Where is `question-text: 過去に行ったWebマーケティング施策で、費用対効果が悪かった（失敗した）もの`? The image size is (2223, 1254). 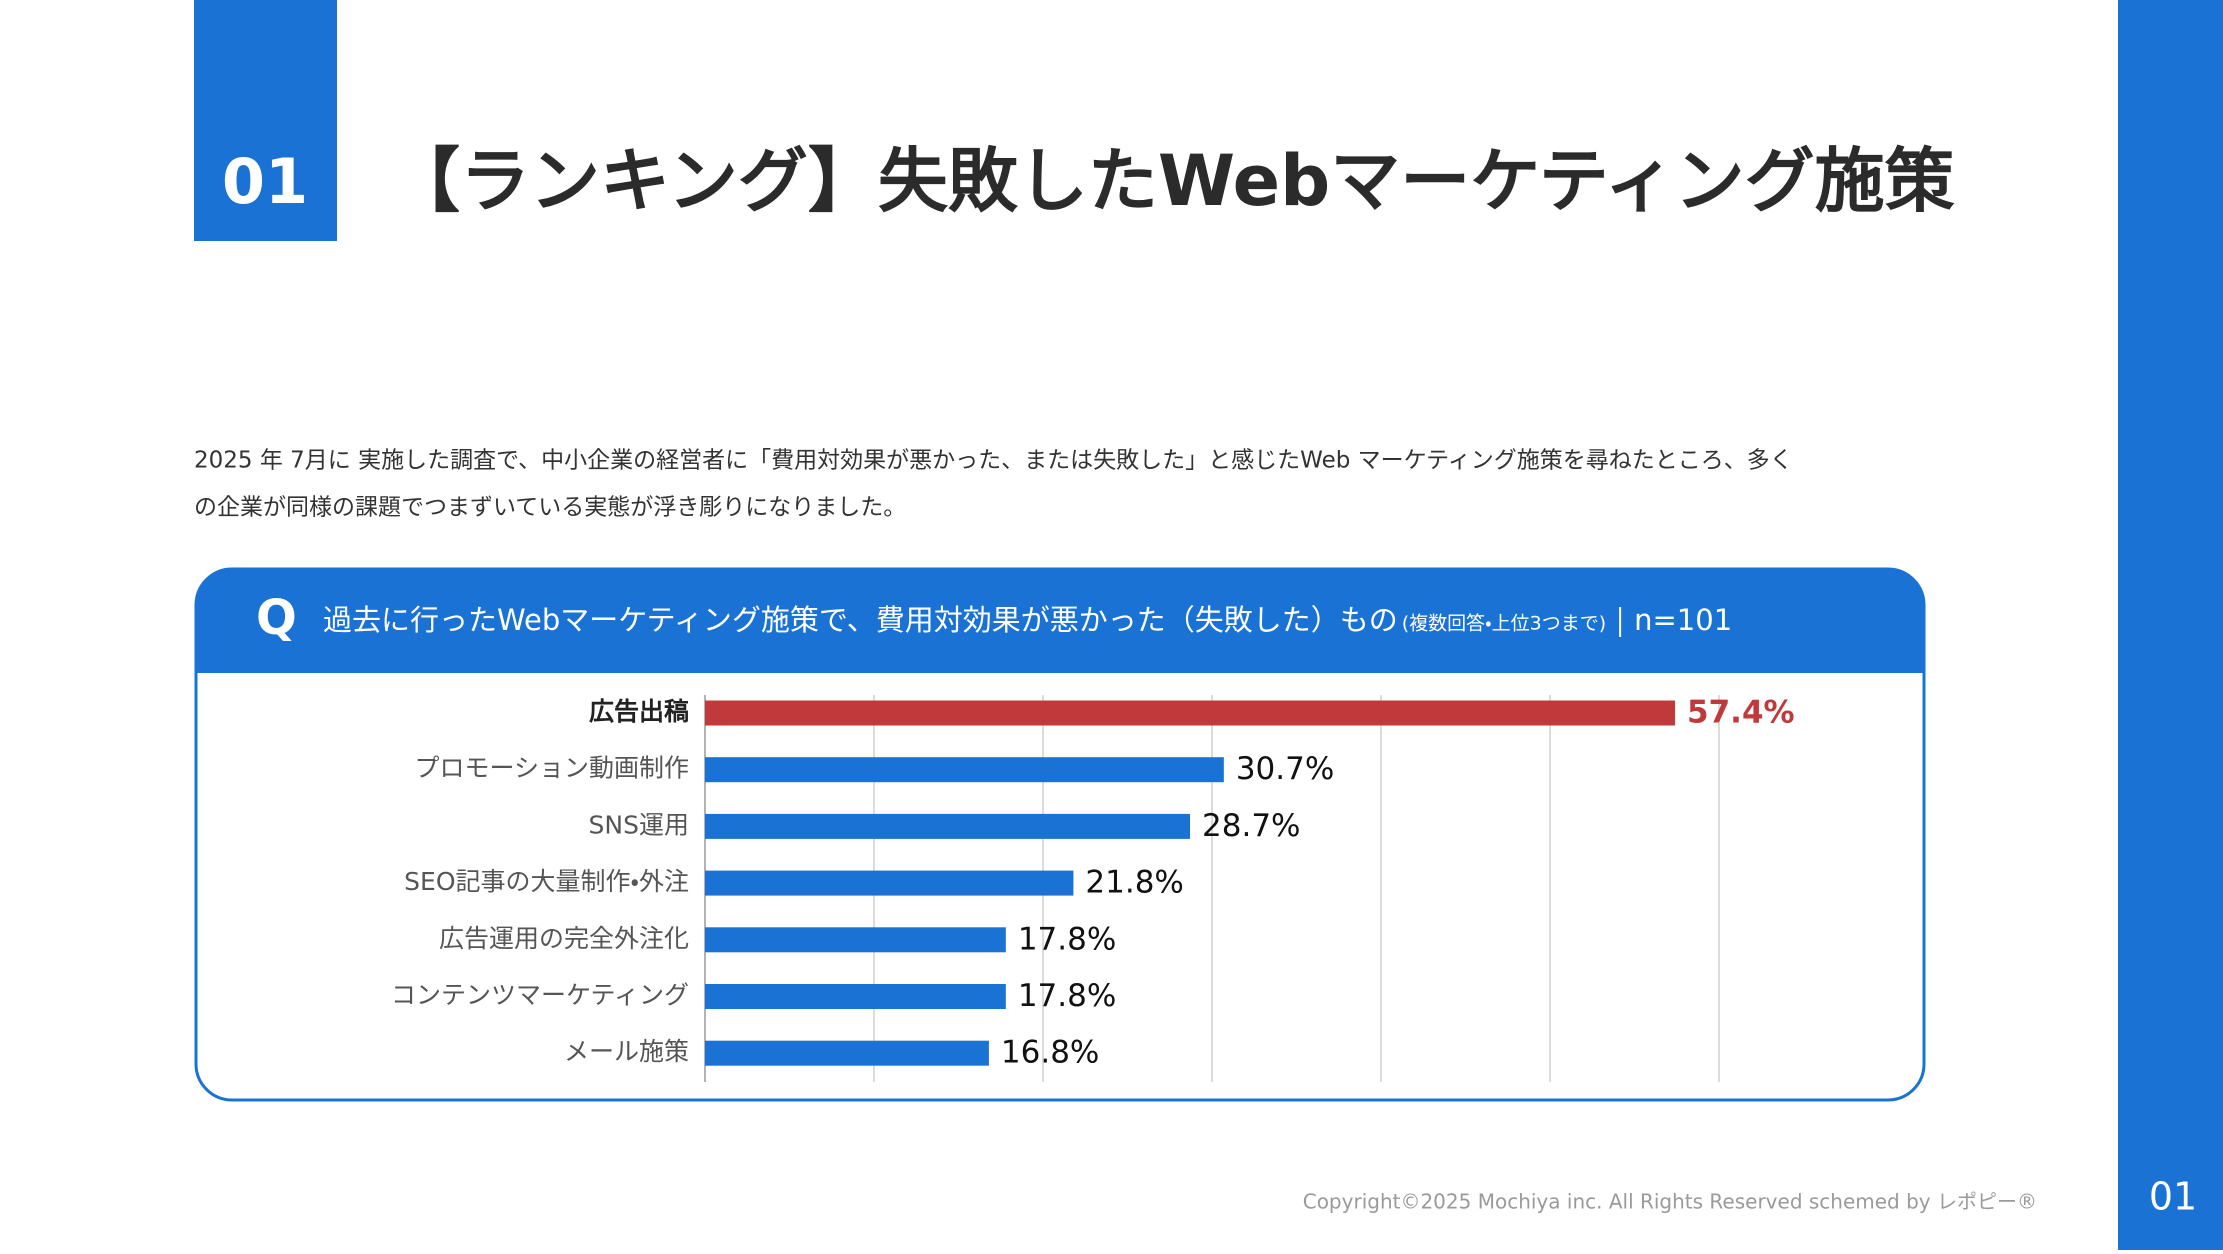
question-text: 過去に行ったWebマーケティング施策で、費用対効果が悪かった（失敗した）もの is located at coordinates (860, 620).